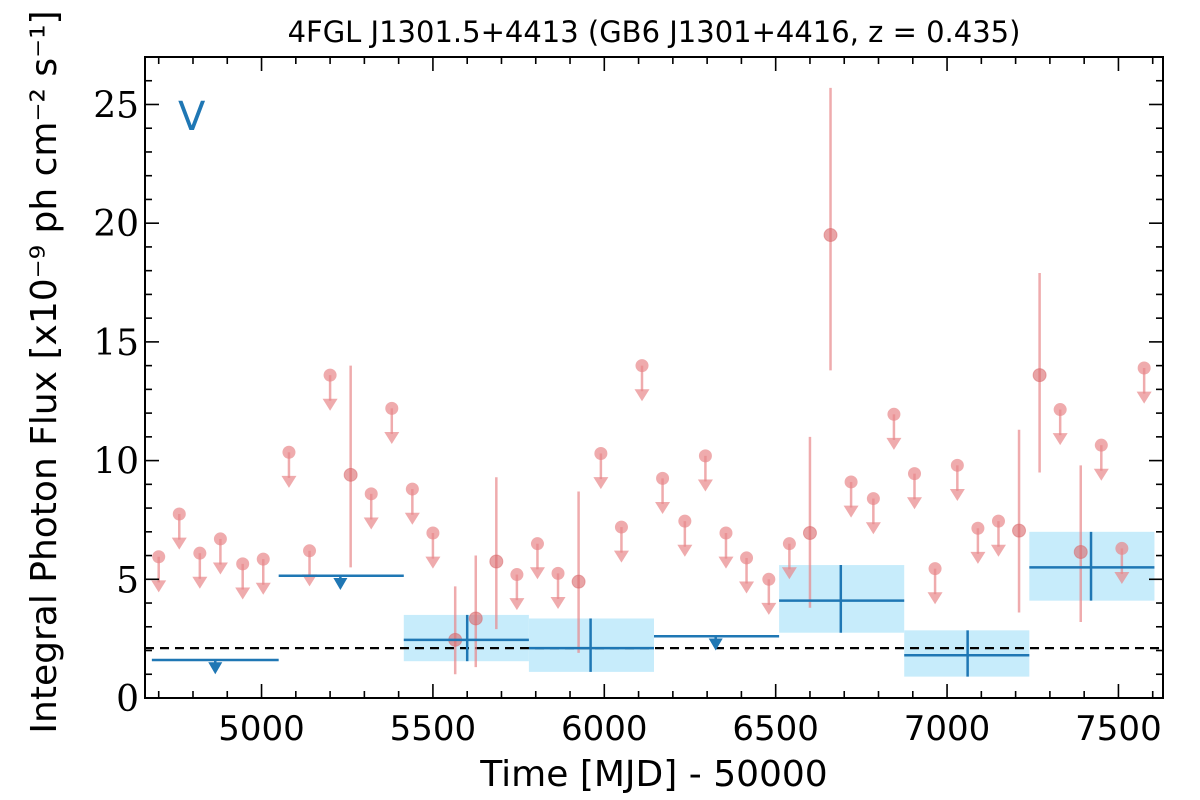 The width and height of the screenshot is (1200, 800). What do you see at coordinates (261, 729) in the screenshot?
I see `x-tick-label: 5000` at bounding box center [261, 729].